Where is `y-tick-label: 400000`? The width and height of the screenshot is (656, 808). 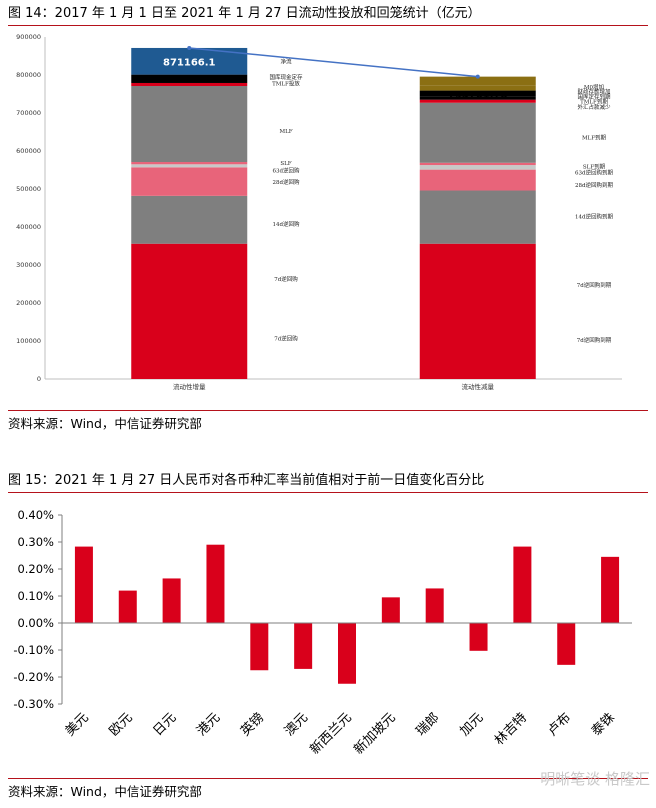
y-tick-label: 400000 is located at coordinates (28, 227).